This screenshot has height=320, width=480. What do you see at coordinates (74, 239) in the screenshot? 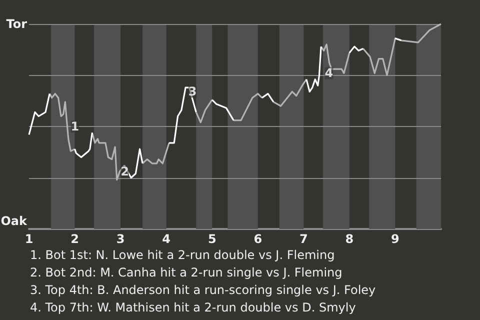
I see `x-tick-label: 2` at bounding box center [74, 239].